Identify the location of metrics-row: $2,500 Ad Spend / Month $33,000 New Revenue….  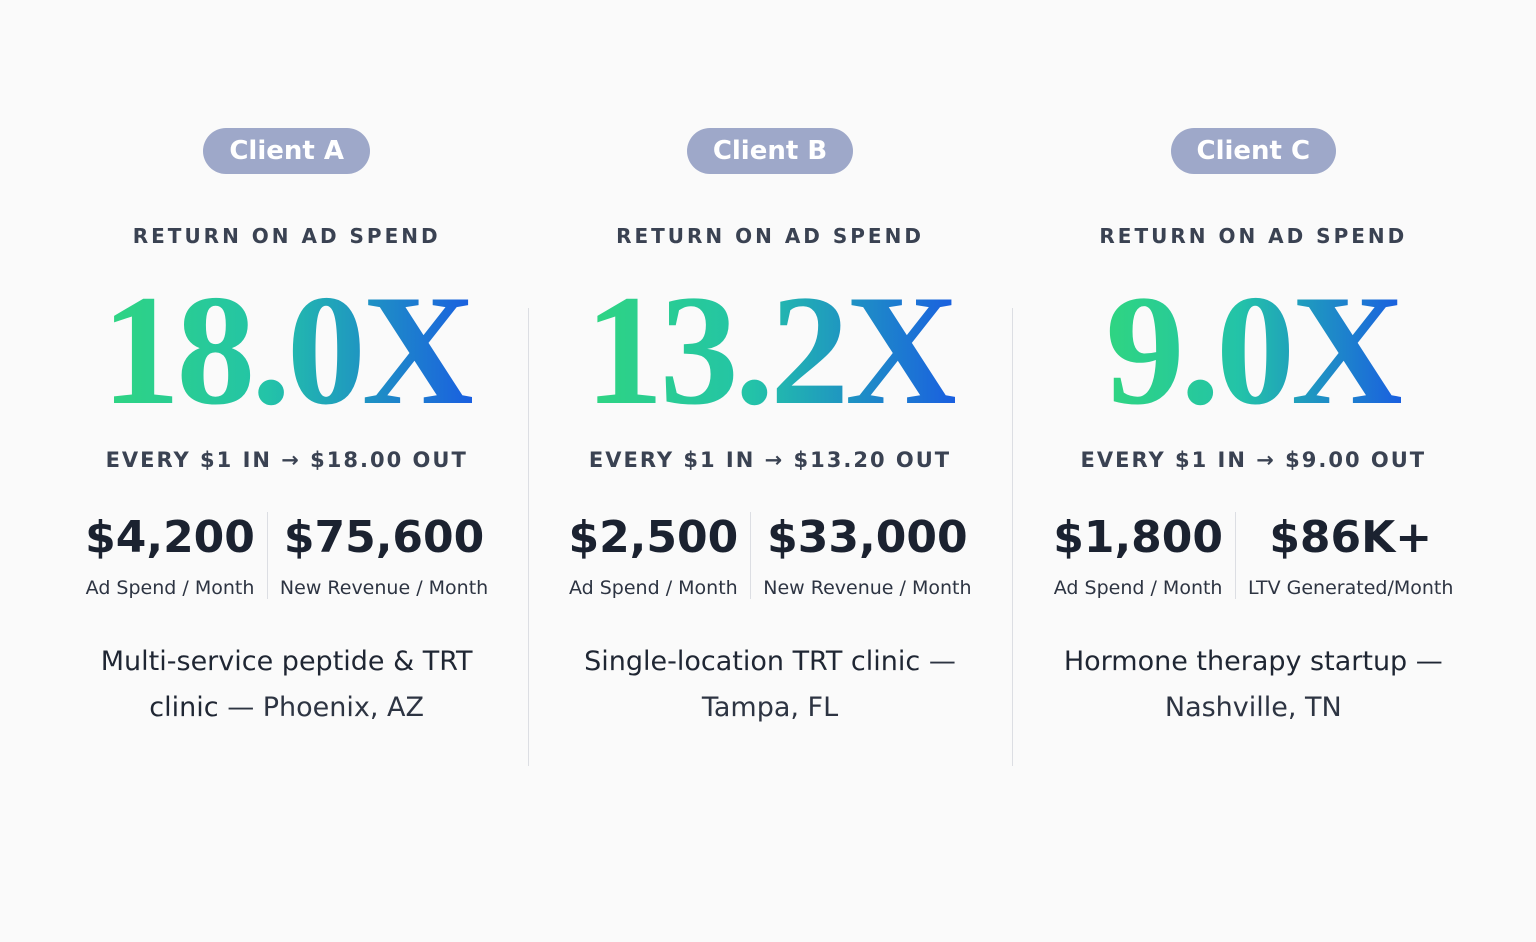
(769, 555).